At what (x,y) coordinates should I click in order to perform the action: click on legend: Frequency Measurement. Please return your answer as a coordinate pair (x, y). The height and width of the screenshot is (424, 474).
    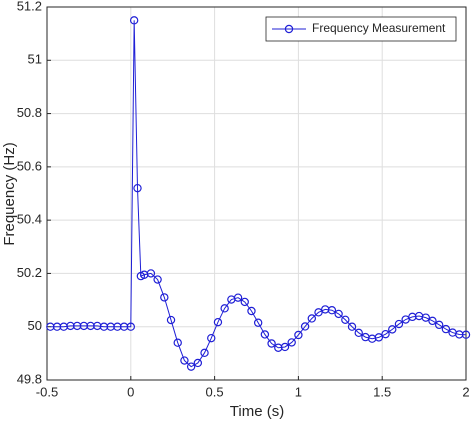
    Looking at the image, I should click on (361, 29).